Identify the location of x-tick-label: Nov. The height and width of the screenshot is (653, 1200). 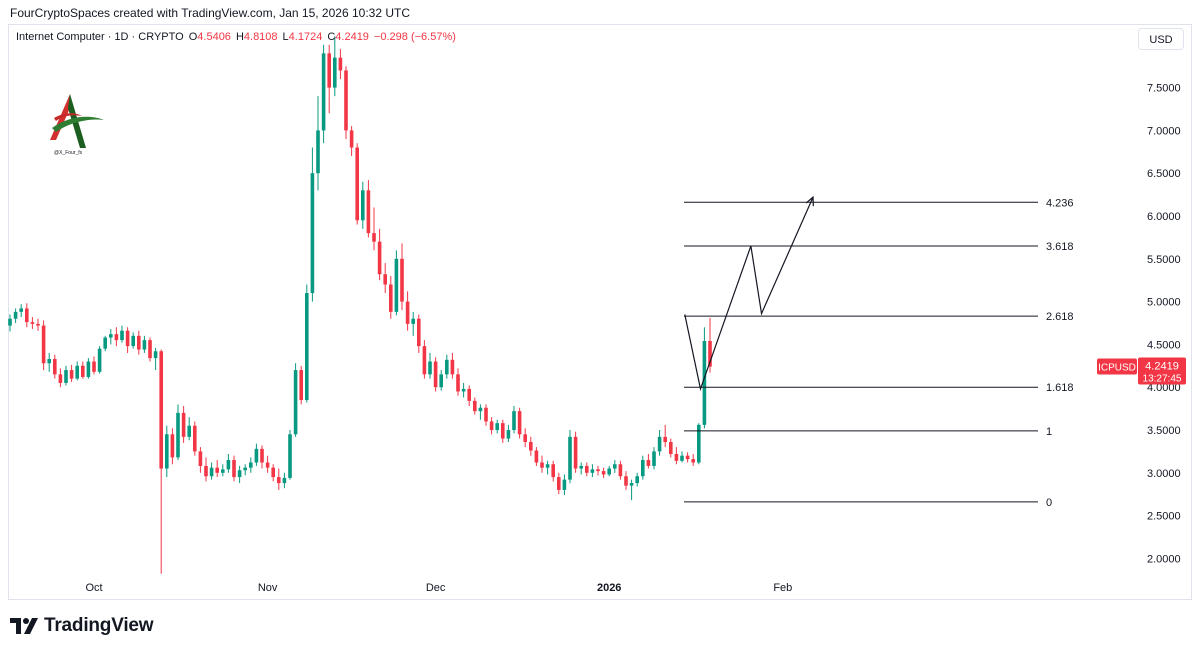
(268, 588).